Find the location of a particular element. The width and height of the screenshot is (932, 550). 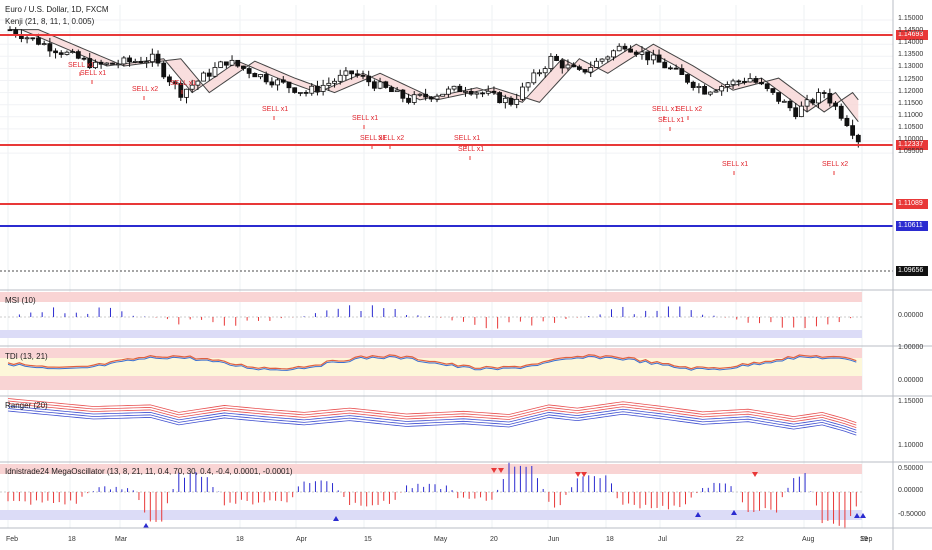

time-axis-label: 20 is located at coordinates (494, 539).